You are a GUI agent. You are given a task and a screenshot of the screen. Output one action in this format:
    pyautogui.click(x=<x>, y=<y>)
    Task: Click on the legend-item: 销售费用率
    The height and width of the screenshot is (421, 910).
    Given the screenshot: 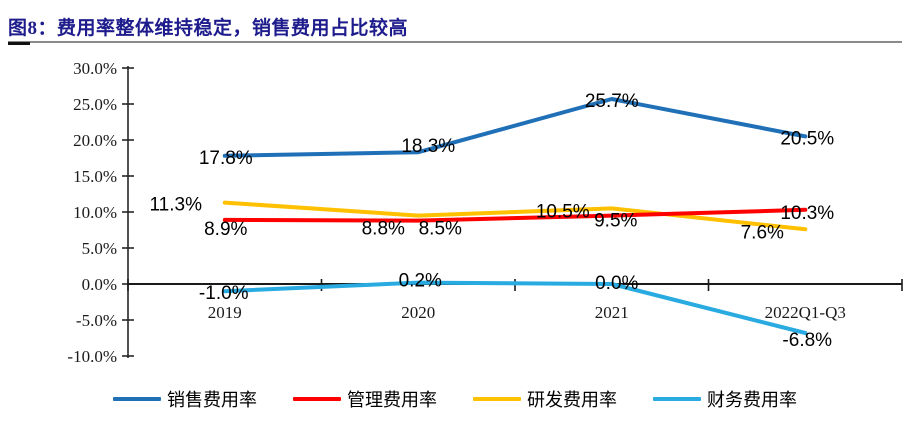 What is the action you would take?
    pyautogui.click(x=185, y=399)
    